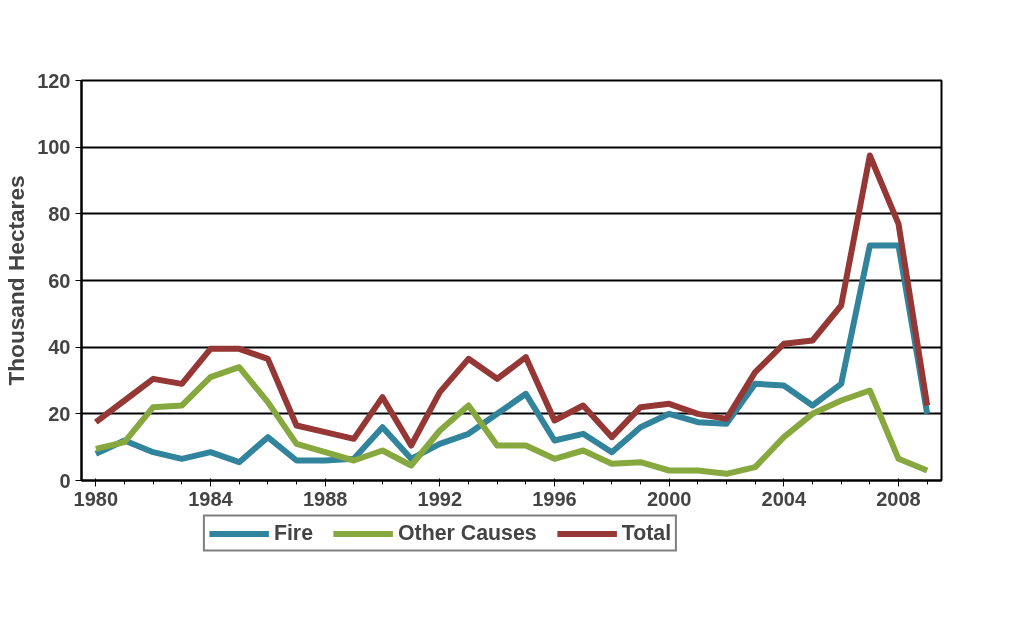 The height and width of the screenshot is (642, 1020). Describe the element at coordinates (784, 498) in the screenshot. I see `x-tick-label: 2004` at that location.